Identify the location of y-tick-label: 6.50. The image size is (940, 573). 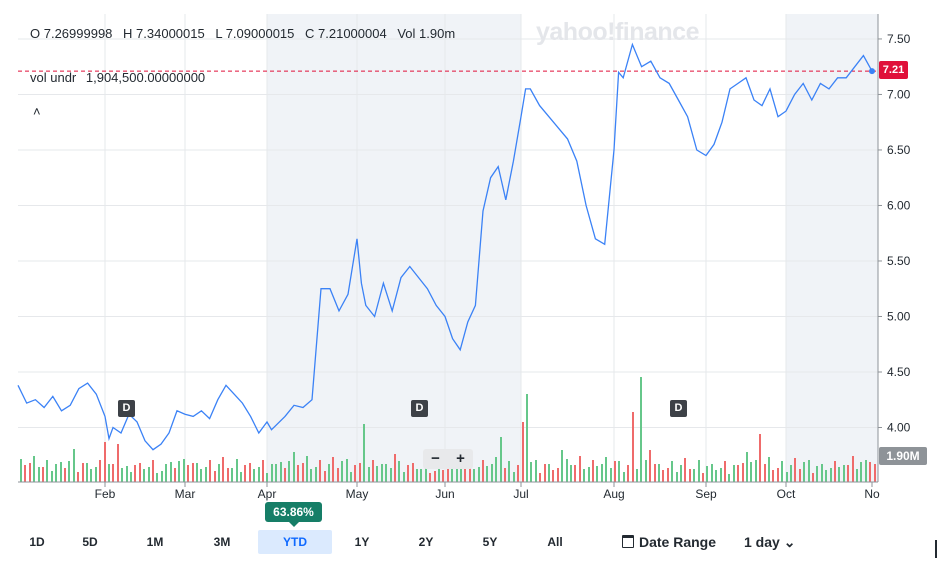
(899, 150).